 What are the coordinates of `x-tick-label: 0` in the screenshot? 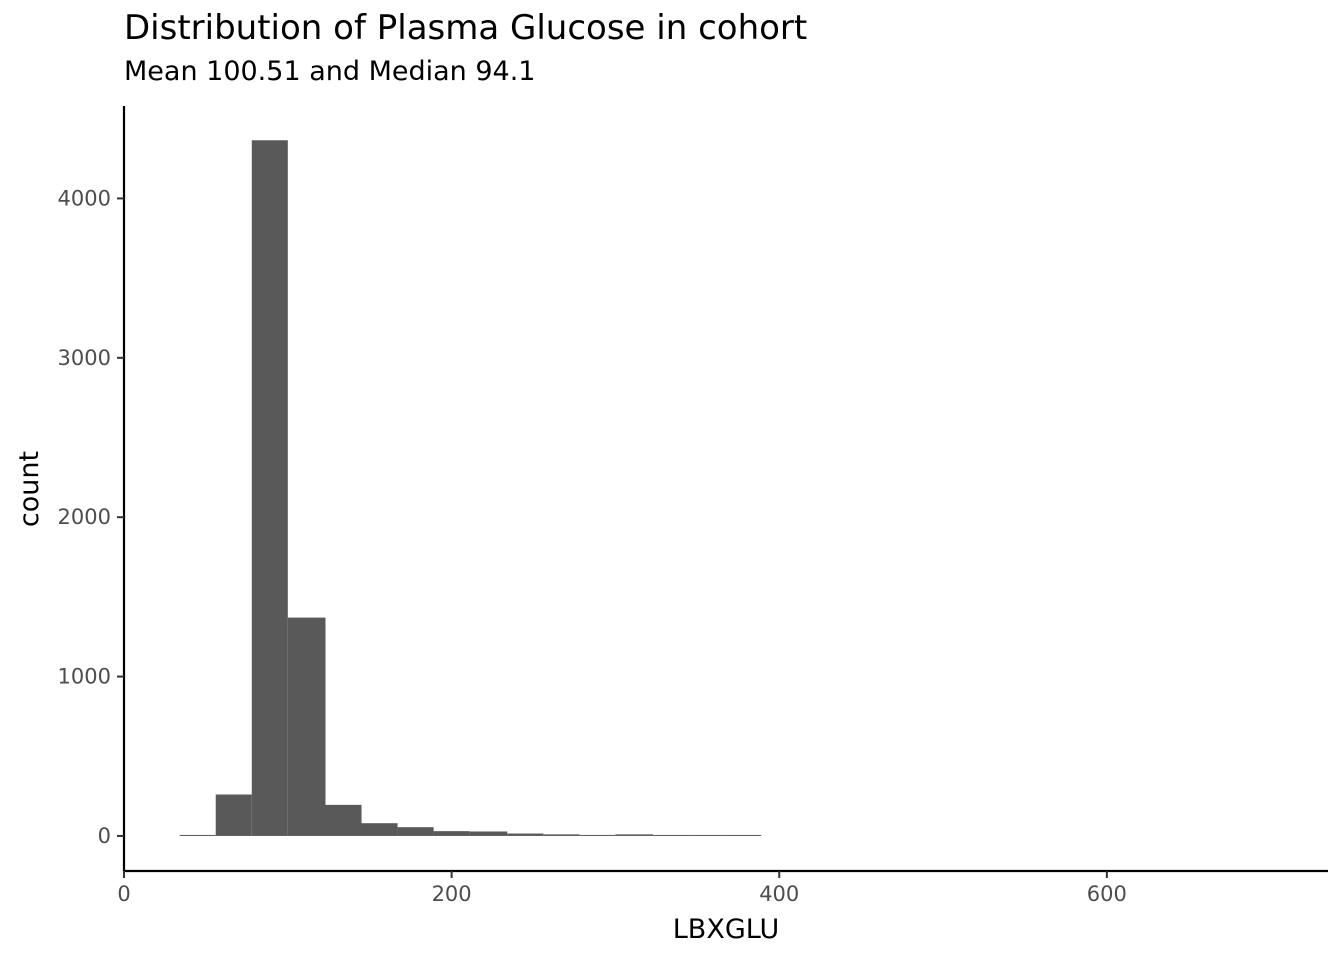 It's located at (123, 894).